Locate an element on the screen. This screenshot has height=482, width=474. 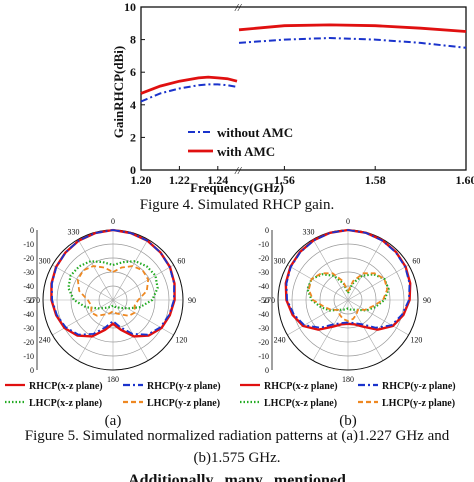
x-tick-label: 1.20 is located at coordinates (141, 180).